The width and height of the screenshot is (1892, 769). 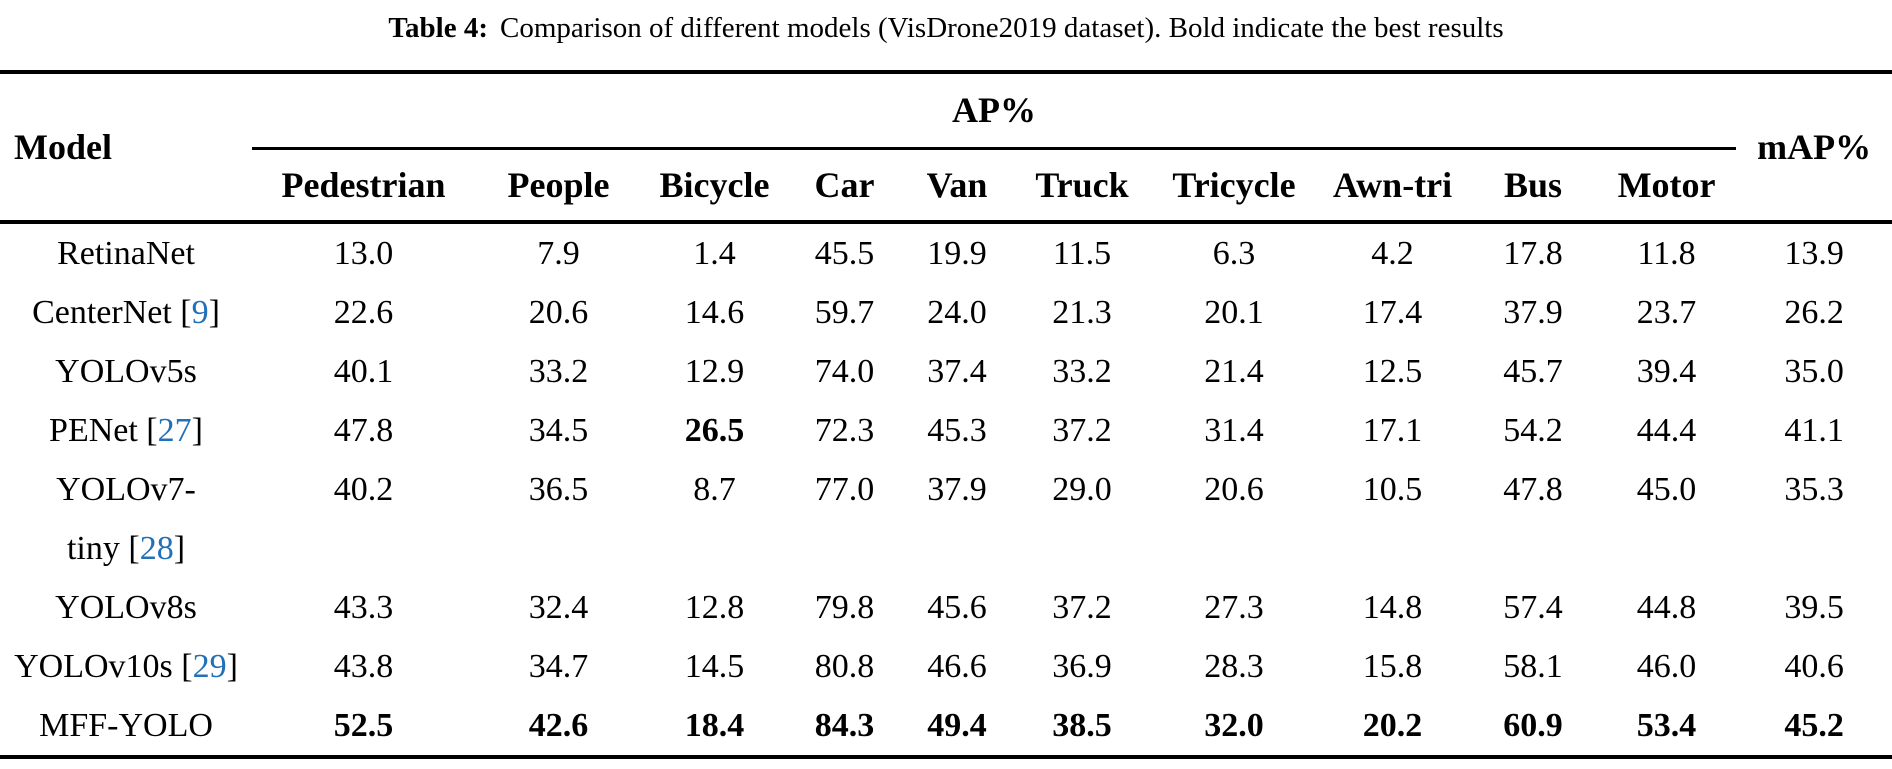 I want to click on ap-value-cell: 43.3, so click(x=363, y=607).